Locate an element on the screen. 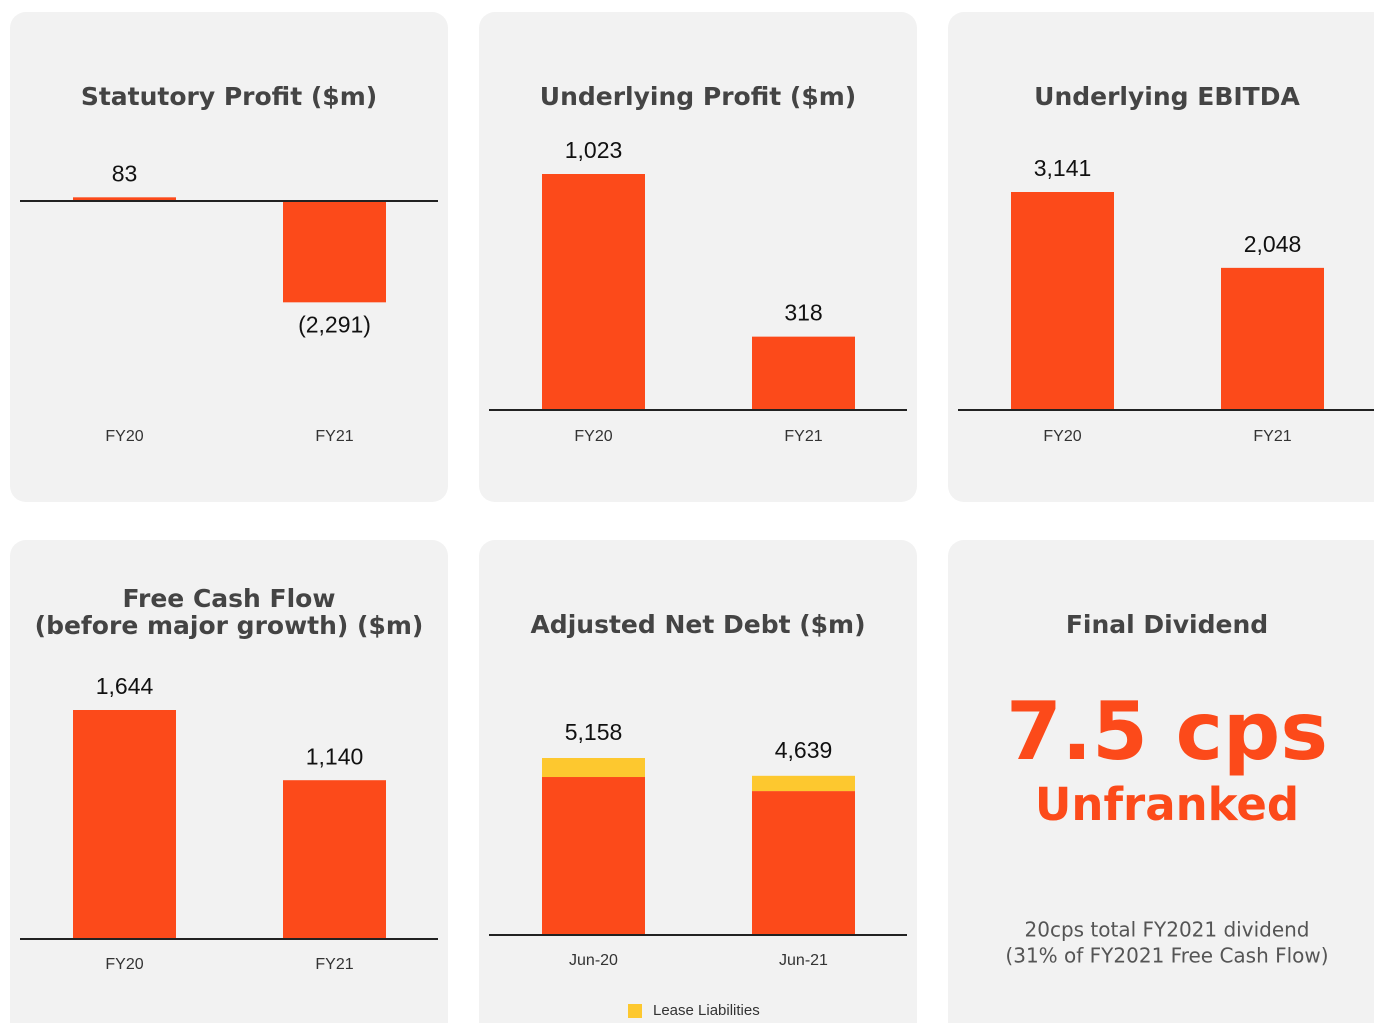 The height and width of the screenshot is (1023, 1374). value-label: 2,048 is located at coordinates (1273, 244).